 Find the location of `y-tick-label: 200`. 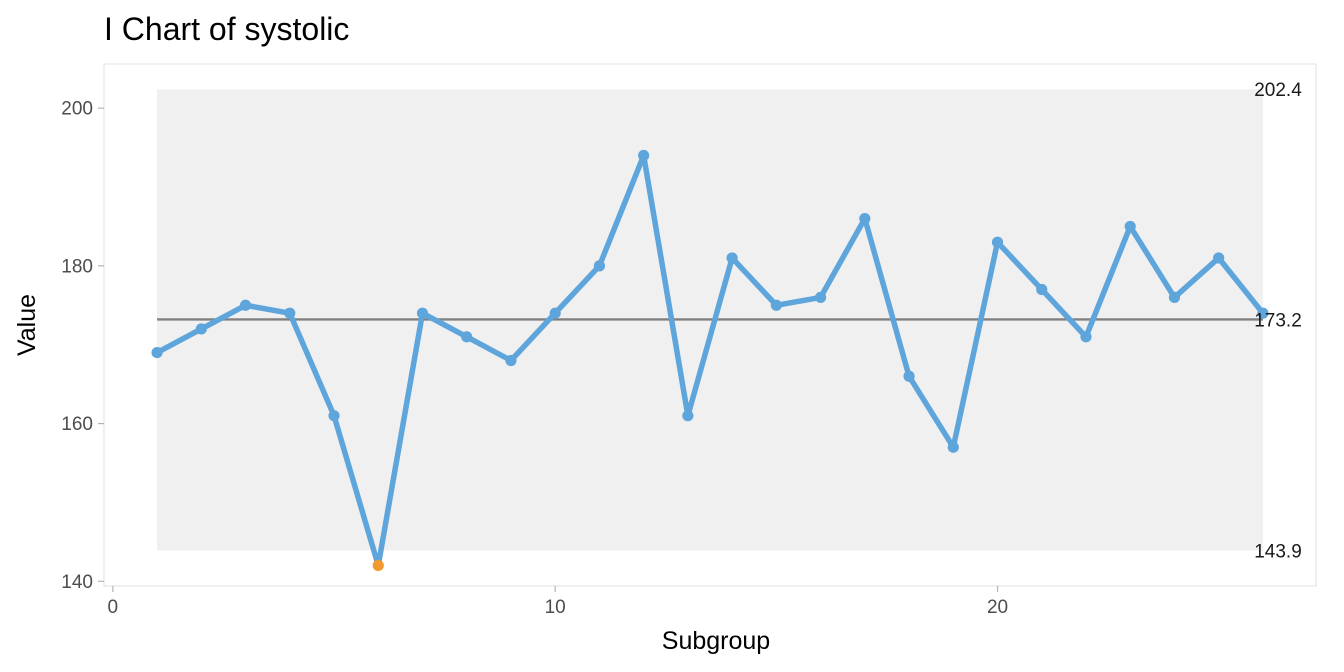

y-tick-label: 200 is located at coordinates (77, 109).